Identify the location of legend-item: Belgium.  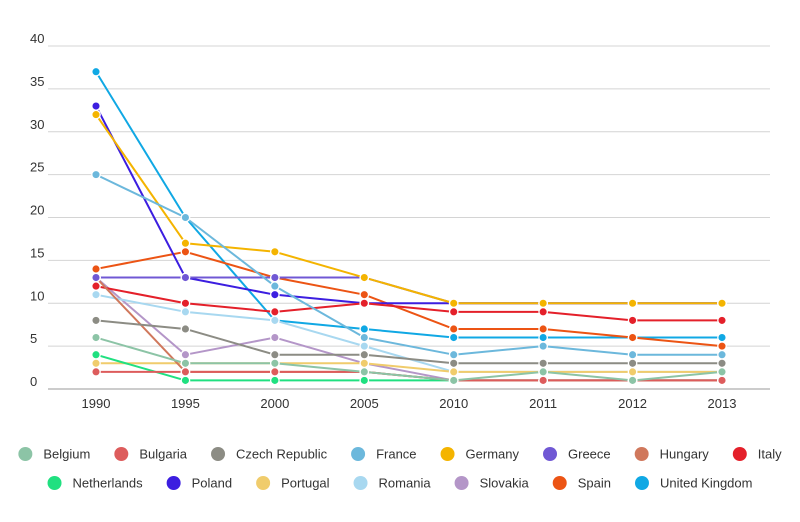
(54, 454).